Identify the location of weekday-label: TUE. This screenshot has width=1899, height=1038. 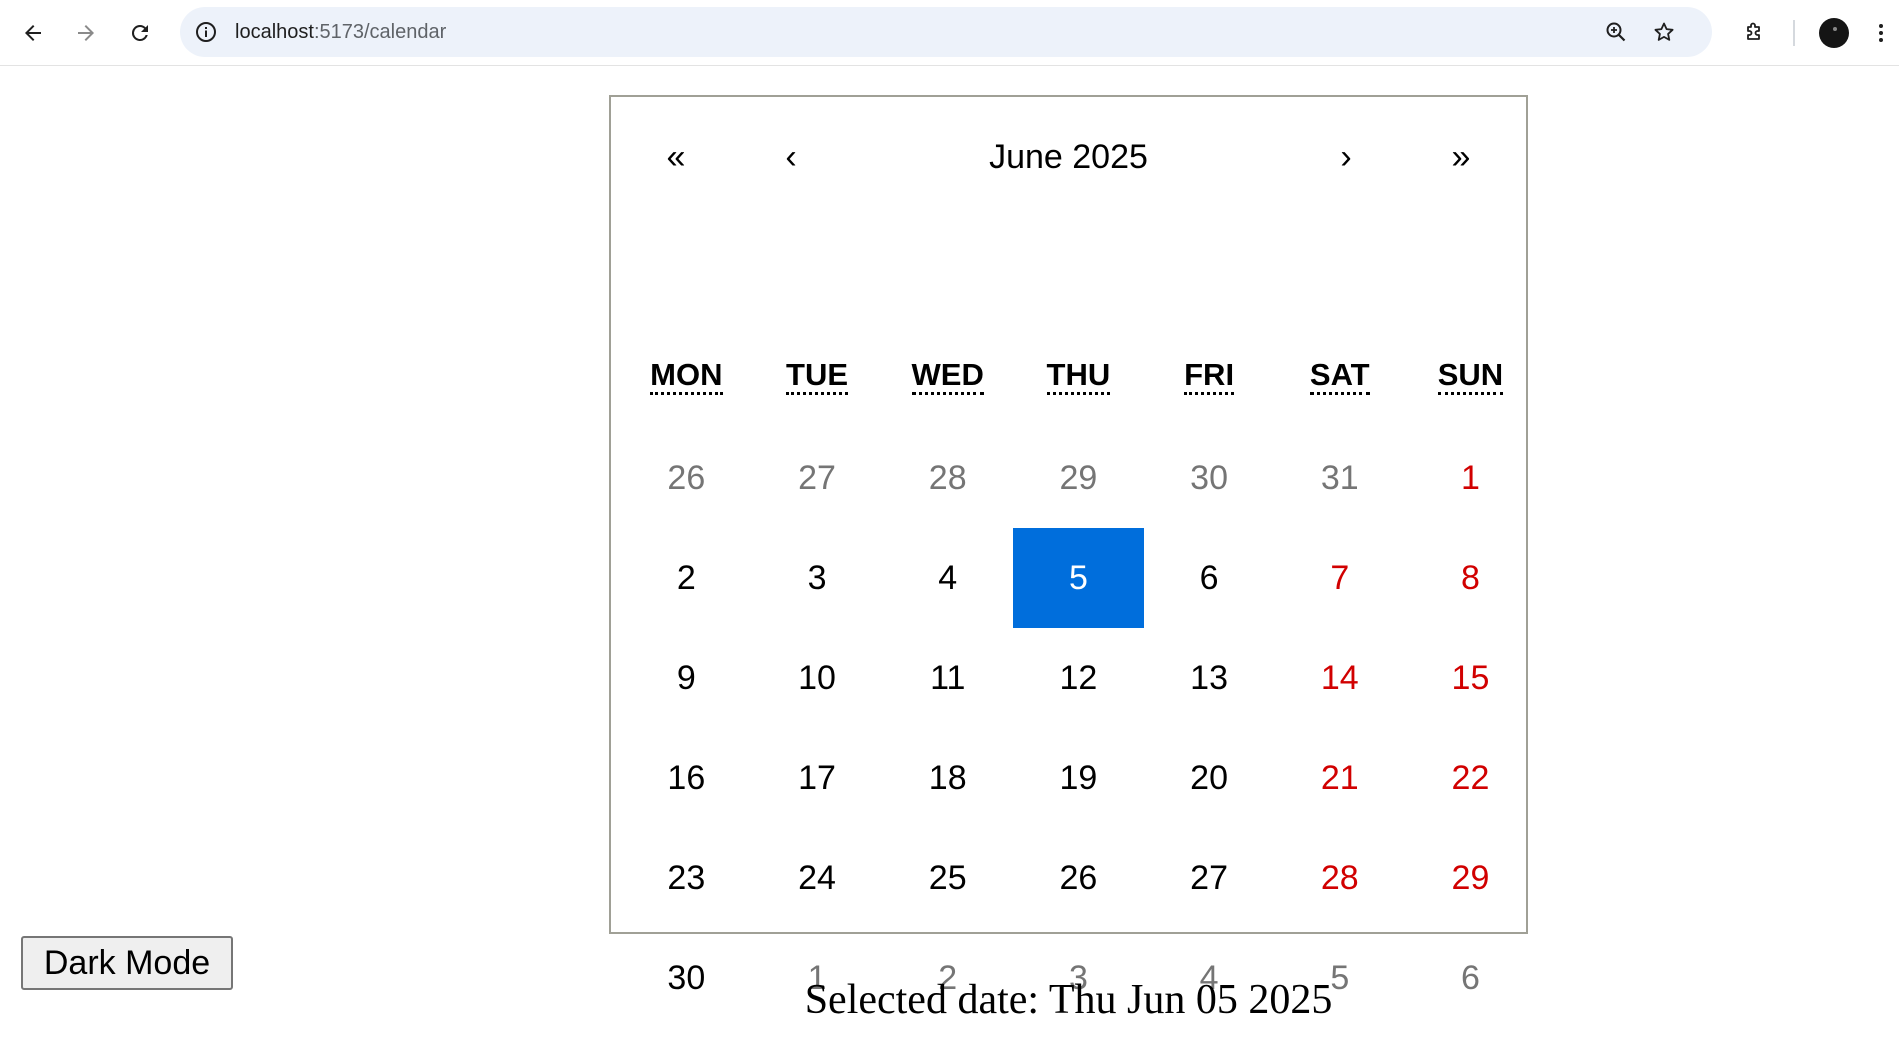
(817, 376).